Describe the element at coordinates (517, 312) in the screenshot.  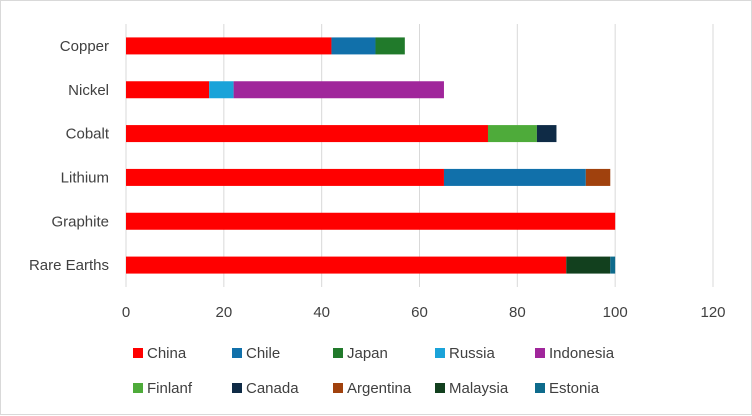
I see `x-tick-label: 80` at that location.